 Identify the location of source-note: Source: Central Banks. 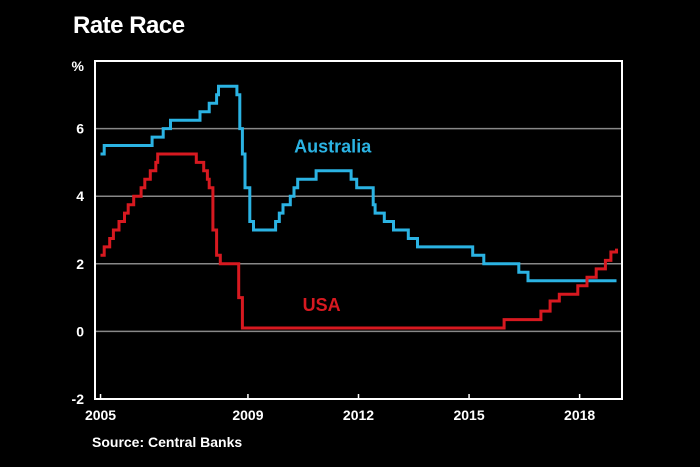
(167, 442).